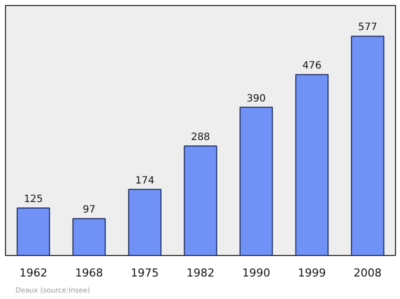 Image resolution: width=400 pixels, height=299 pixels. What do you see at coordinates (33, 199) in the screenshot?
I see `data-label: 125` at bounding box center [33, 199].